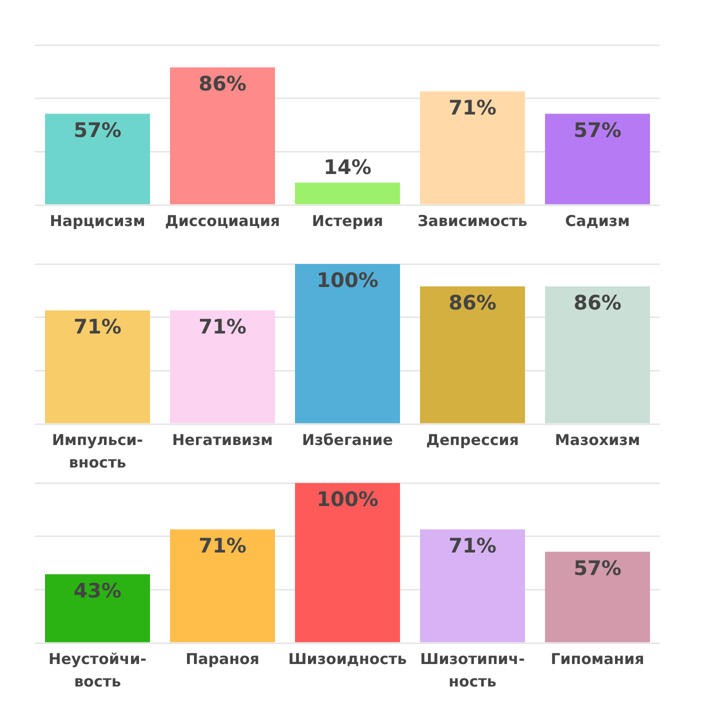  What do you see at coordinates (223, 659) in the screenshot?
I see `x-tick-label: Параноя` at bounding box center [223, 659].